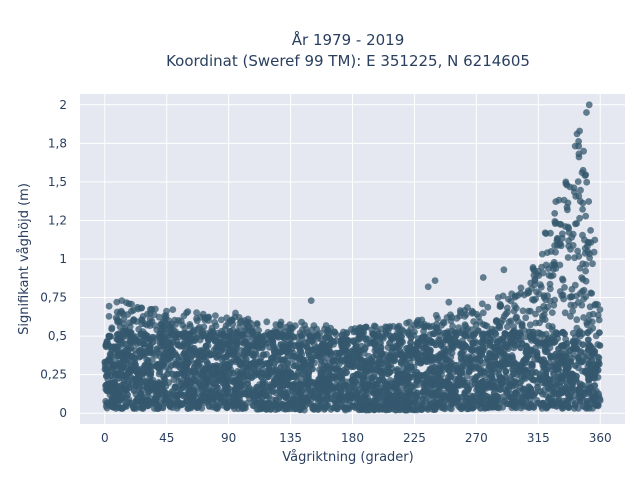  What do you see at coordinates (24, 259) in the screenshot?
I see `y-axis-title: Signifikant våghöjd (m)` at bounding box center [24, 259].